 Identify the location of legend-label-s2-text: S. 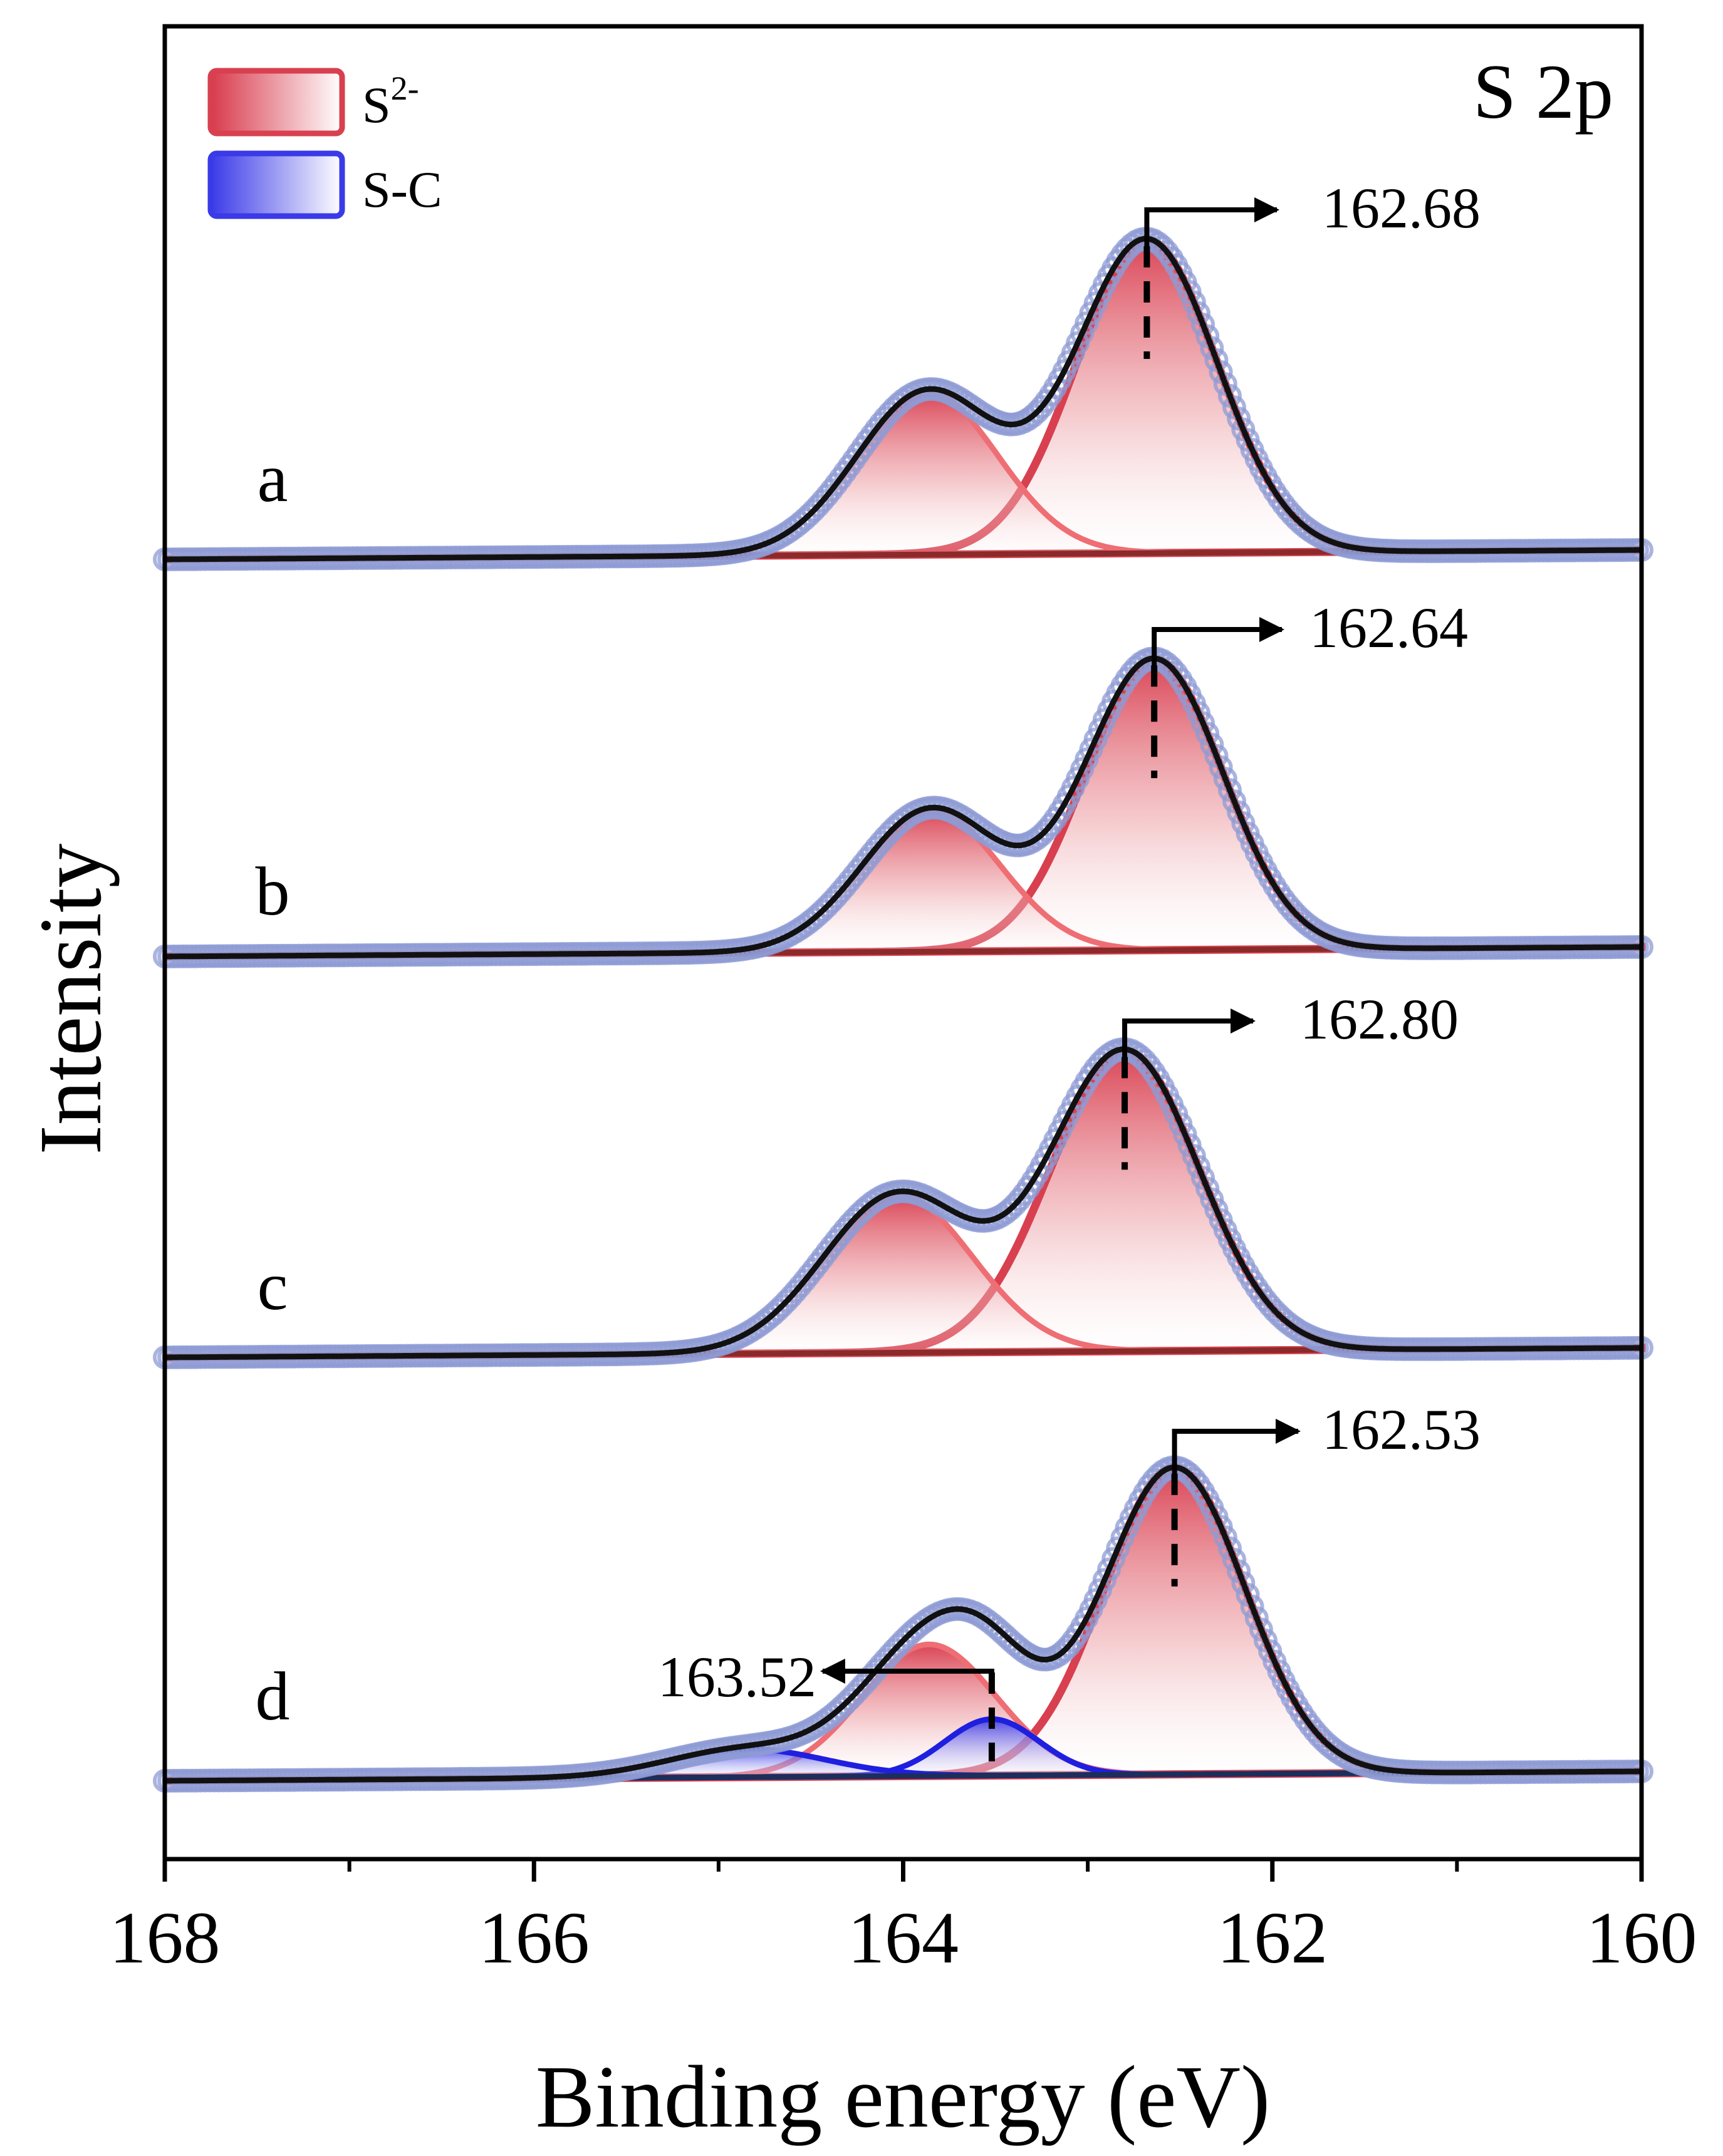
(376, 104).